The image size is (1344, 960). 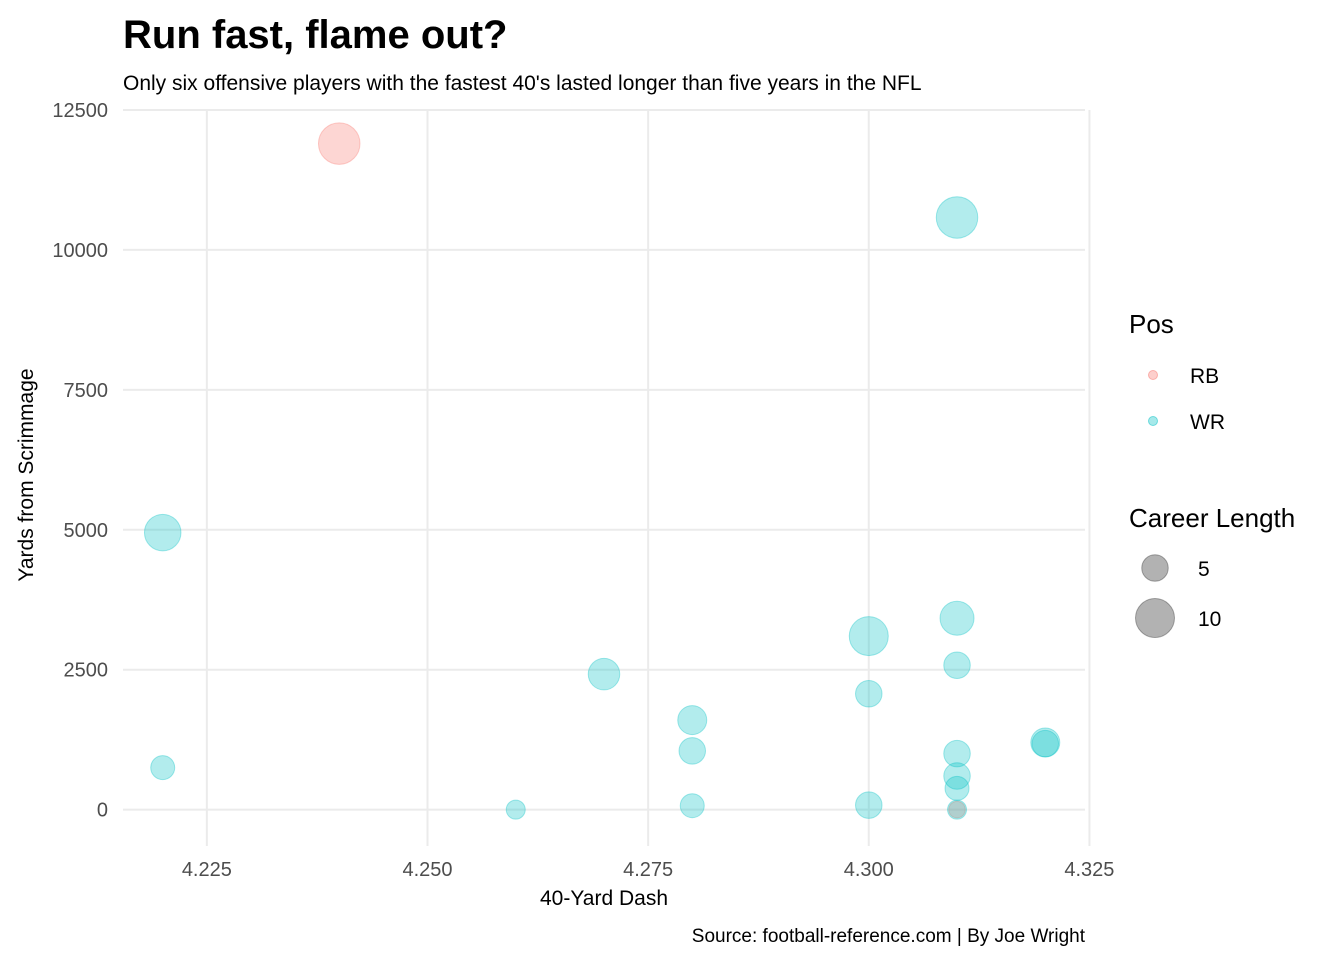 I want to click on x-axis-title: 40-Yard Dash, so click(x=604, y=898).